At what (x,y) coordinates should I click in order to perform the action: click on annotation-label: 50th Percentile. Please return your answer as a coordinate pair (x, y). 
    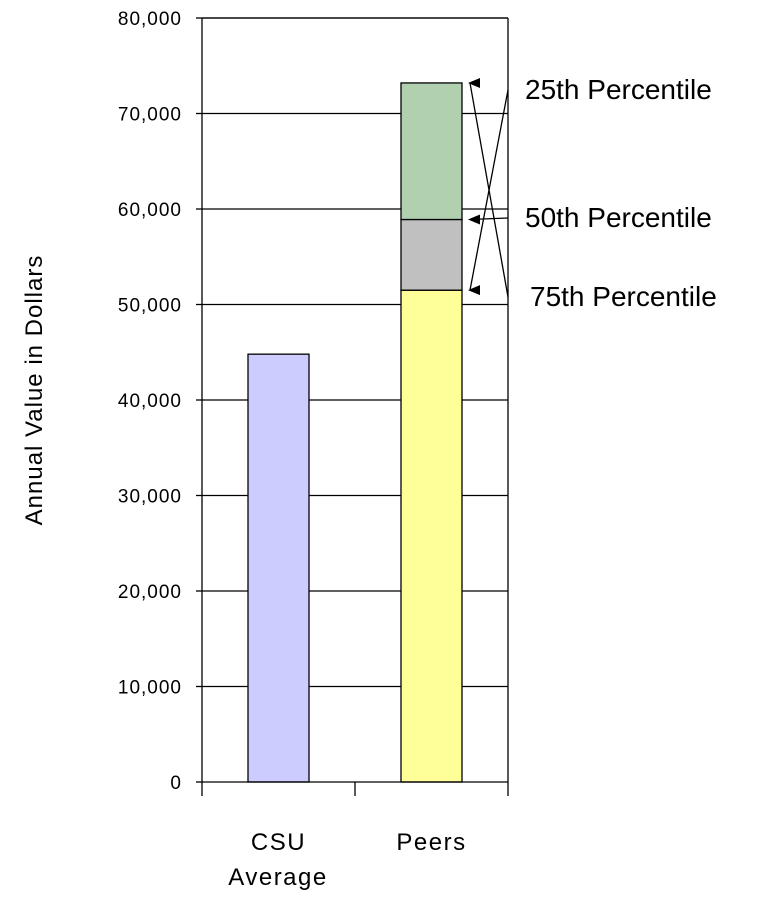
    Looking at the image, I should click on (618, 217).